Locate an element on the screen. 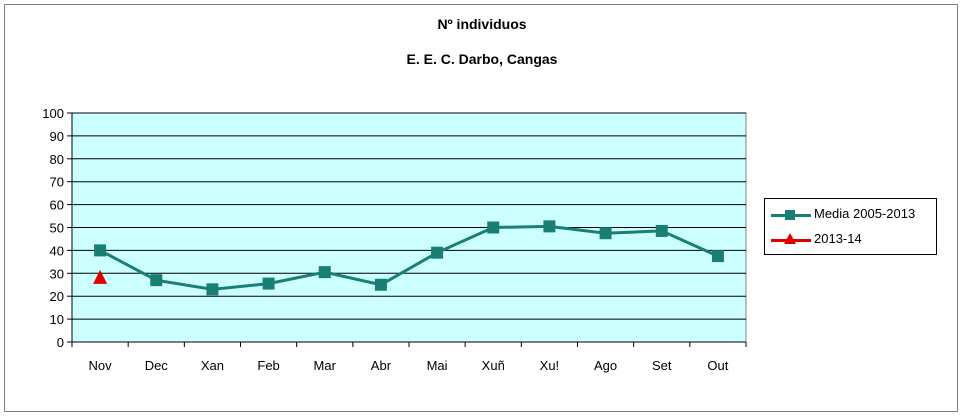  x-tick-label-6: Abr is located at coordinates (381, 365).